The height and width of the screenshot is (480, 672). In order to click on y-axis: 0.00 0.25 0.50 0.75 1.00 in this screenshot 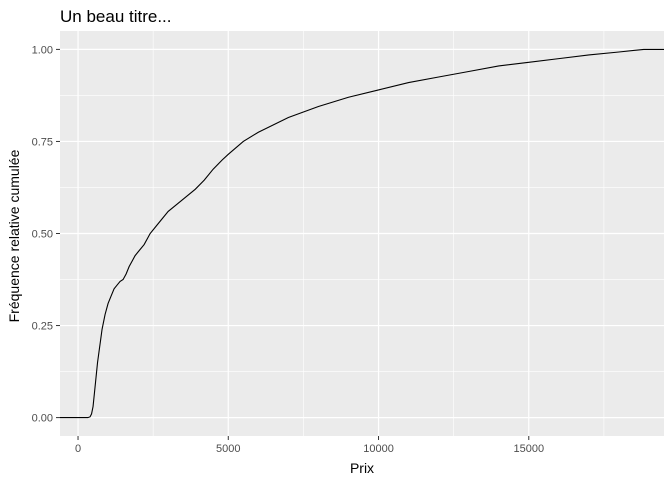, I will do `click(46, 234)`.